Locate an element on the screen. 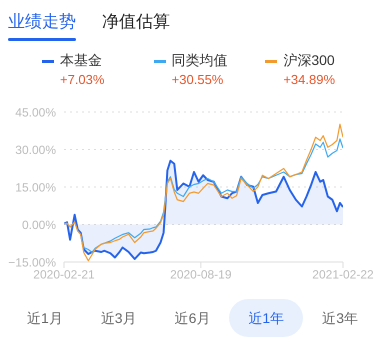 This screenshot has width=385, height=343. x-tick-label: 2020-02-21 is located at coordinates (64, 275).